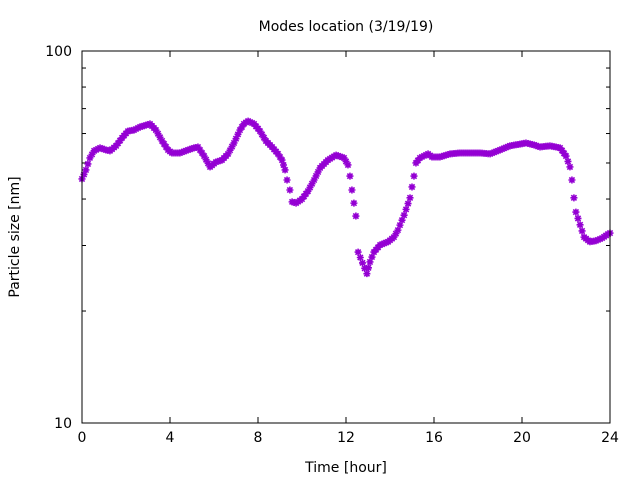  What do you see at coordinates (434, 438) in the screenshot?
I see `x-tick-label: 16` at bounding box center [434, 438].